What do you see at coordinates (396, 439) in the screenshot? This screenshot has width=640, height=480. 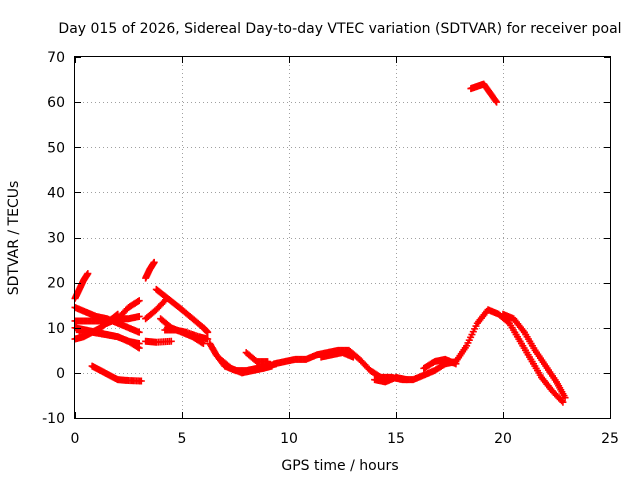 I see `x-tick-label: 15` at bounding box center [396, 439].